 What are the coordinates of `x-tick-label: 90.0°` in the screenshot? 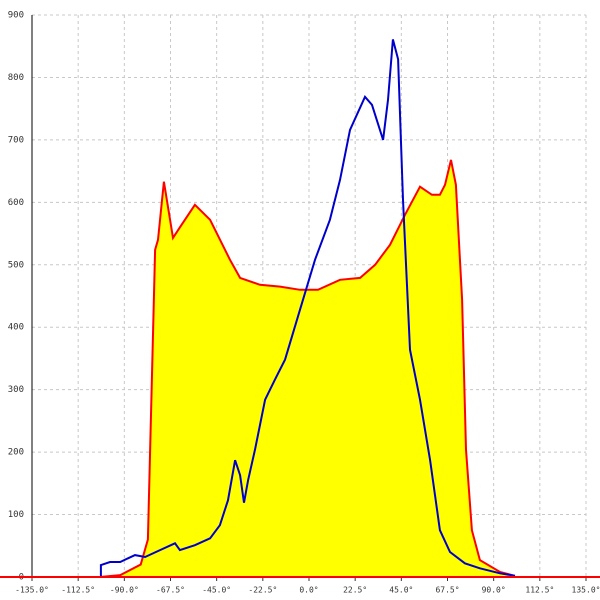 It's located at (494, 590).